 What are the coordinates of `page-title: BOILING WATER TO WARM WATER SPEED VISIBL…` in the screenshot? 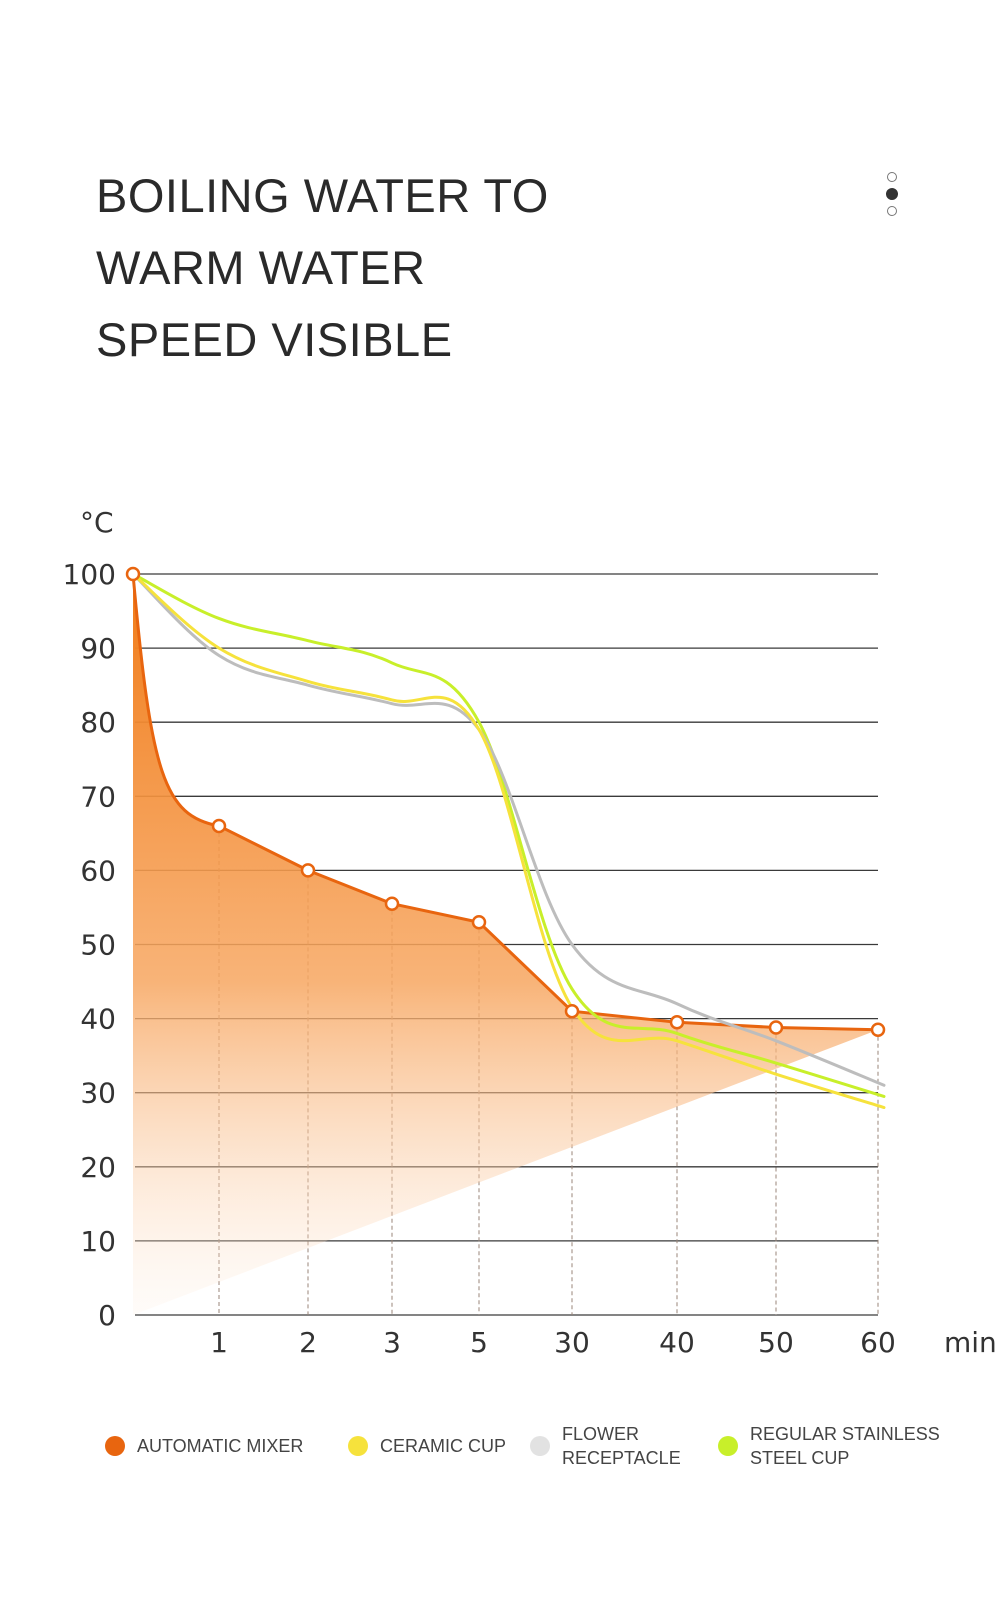 It's located at (322, 268).